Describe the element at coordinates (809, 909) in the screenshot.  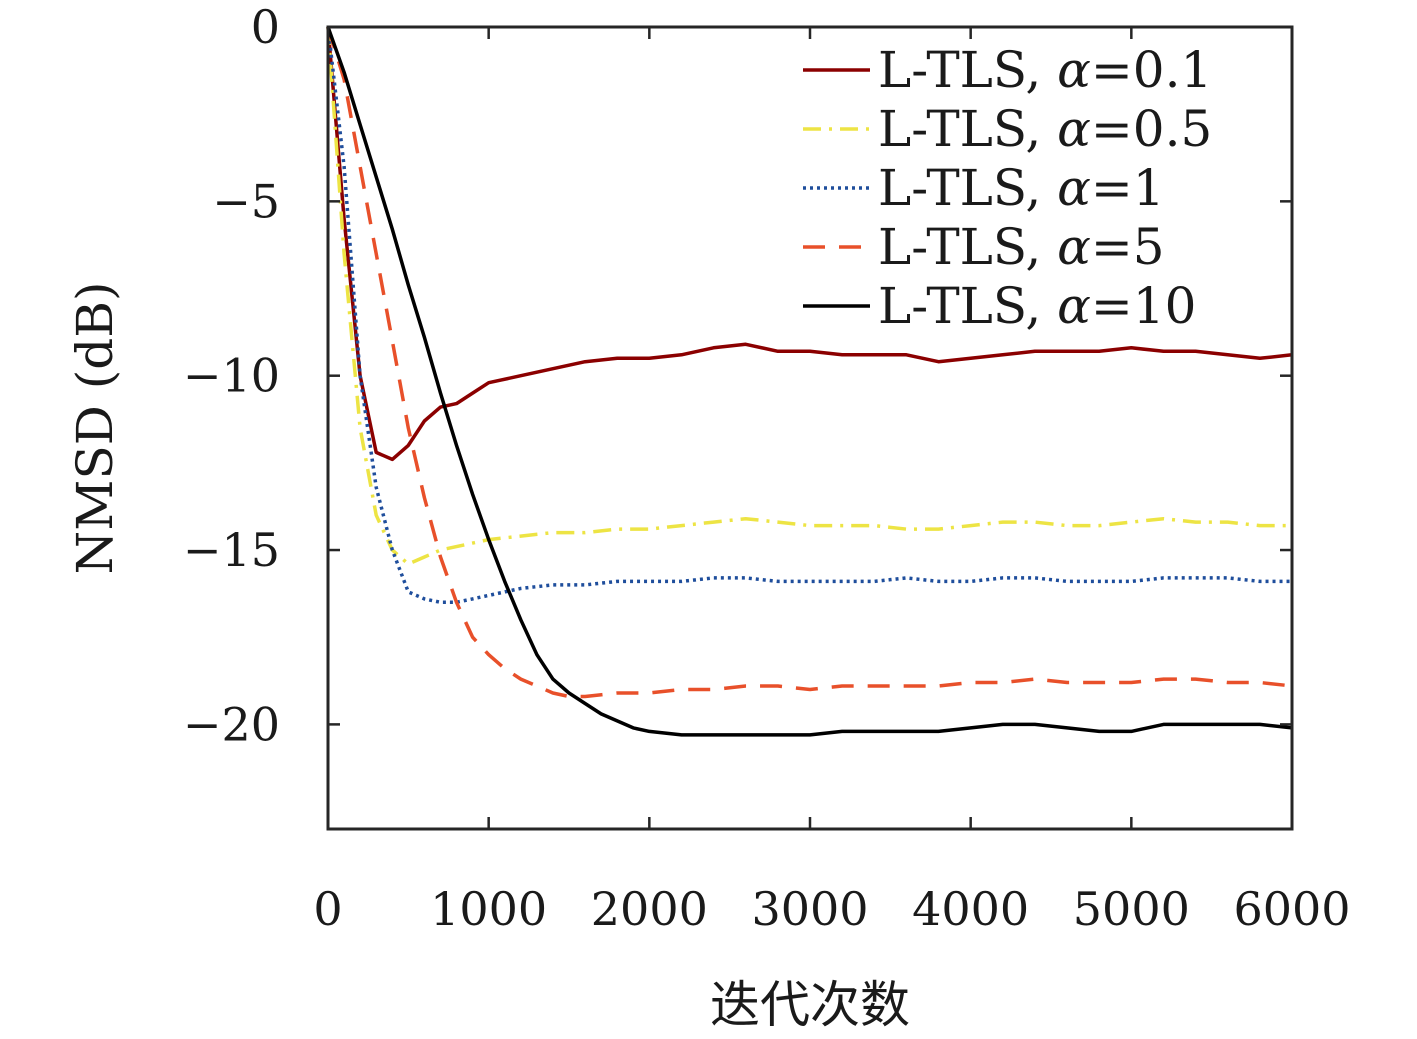
I see `x-tick-label: 3000` at that location.